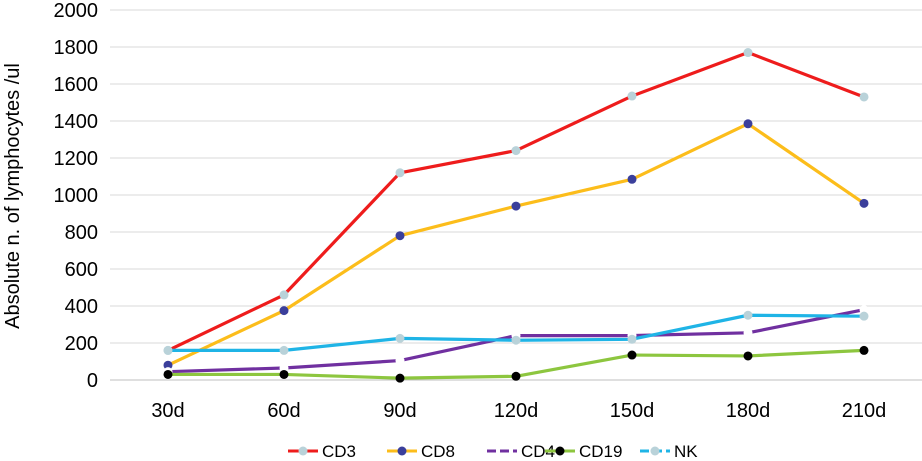 Image resolution: width=922 pixels, height=461 pixels. What do you see at coordinates (655, 451) in the screenshot?
I see `legend-marker-nk` at bounding box center [655, 451].